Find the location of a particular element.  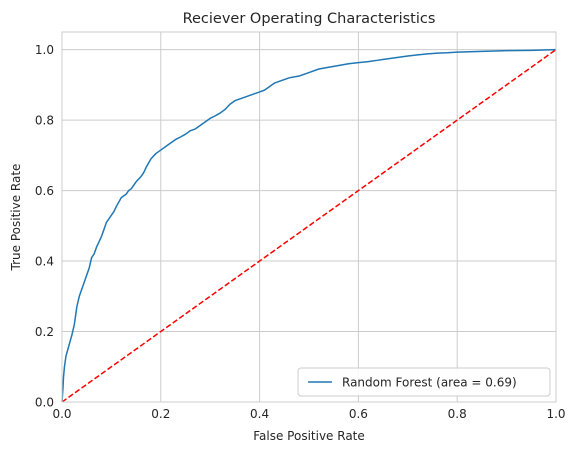

x-tick-label: 0.2 is located at coordinates (160, 414).